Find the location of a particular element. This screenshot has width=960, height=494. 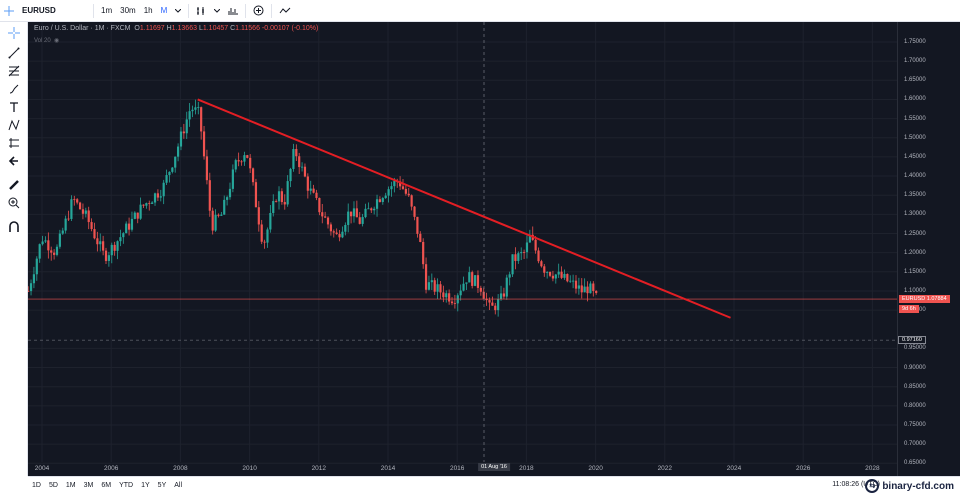

legend-high-label: H is located at coordinates (169, 28).